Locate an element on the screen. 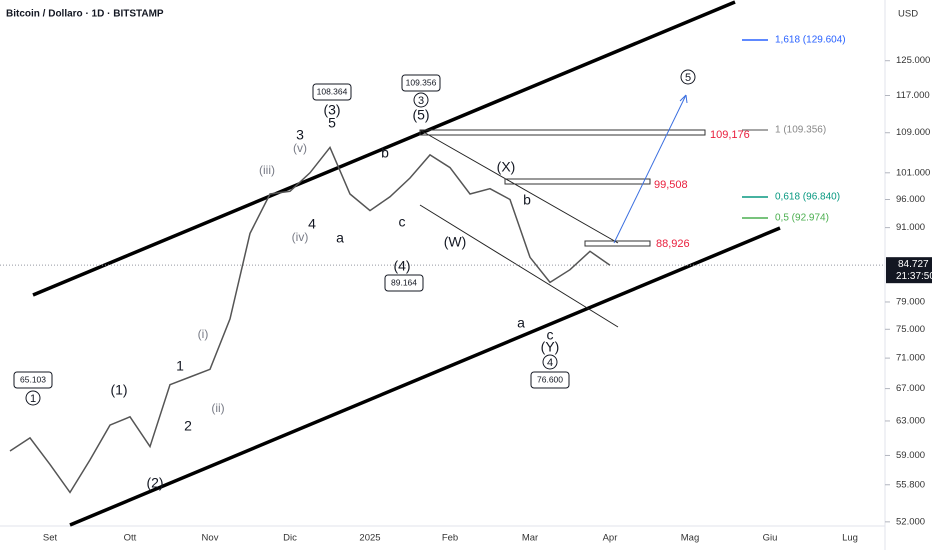 The height and width of the screenshot is (550, 932). fib-label: 1 (109.356) is located at coordinates (800, 130).